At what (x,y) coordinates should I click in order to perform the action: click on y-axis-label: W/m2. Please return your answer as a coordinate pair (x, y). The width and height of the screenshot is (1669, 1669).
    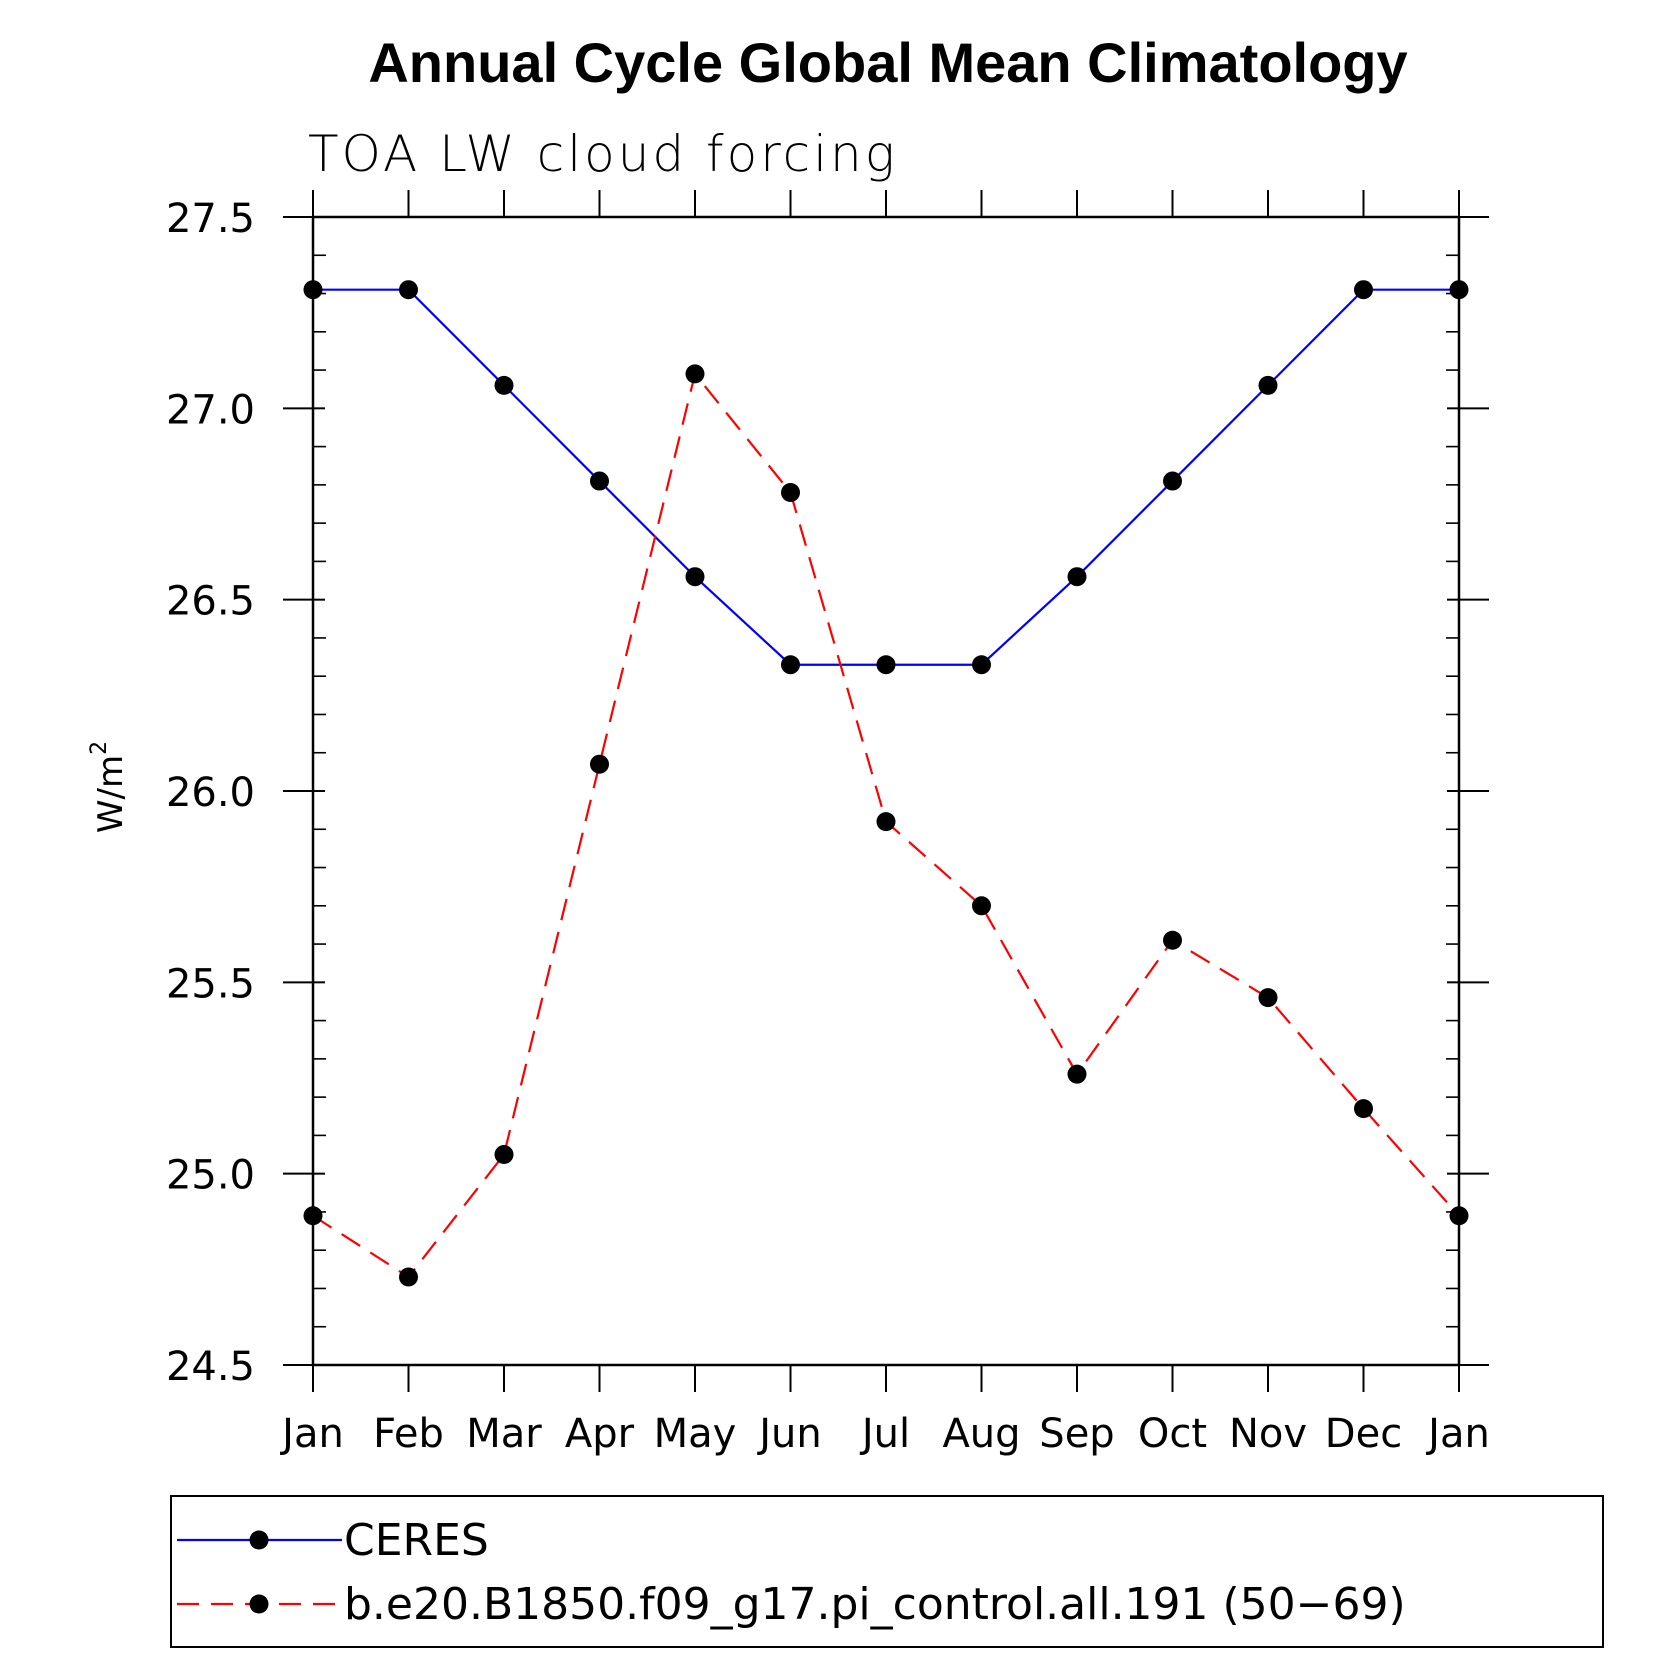
    Looking at the image, I should click on (109, 787).